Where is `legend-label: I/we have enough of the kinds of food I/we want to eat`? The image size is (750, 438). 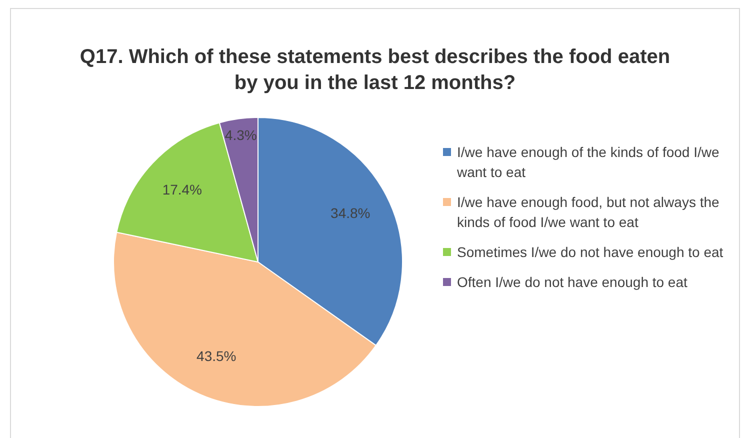 legend-label: I/we have enough of the kinds of food I/we want to eat is located at coordinates (588, 162).